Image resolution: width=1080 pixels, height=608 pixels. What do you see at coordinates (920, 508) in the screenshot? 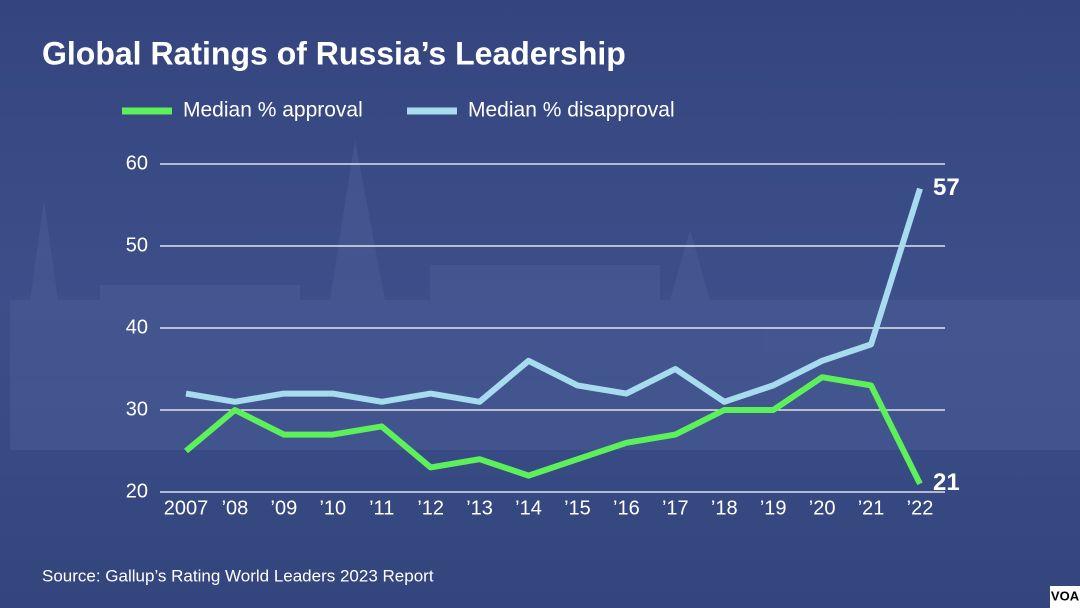
I see `x-tick-label: ’22` at bounding box center [920, 508].